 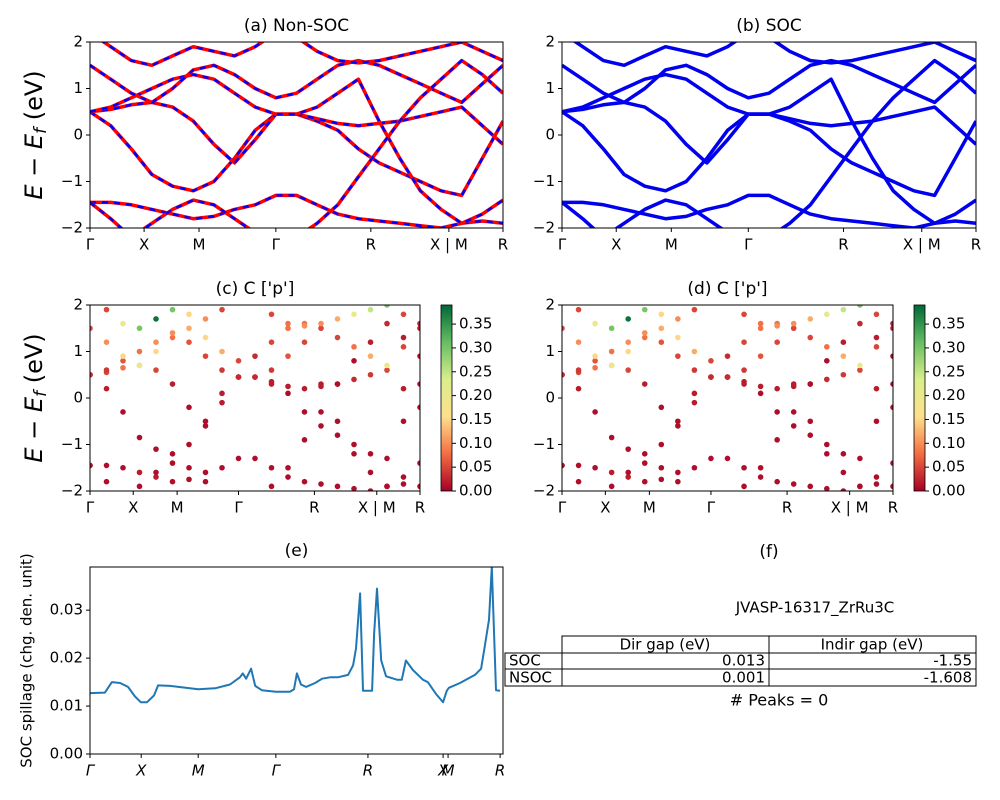 I want to click on colorbar-tick-label: 0.30, so click(x=948, y=347).